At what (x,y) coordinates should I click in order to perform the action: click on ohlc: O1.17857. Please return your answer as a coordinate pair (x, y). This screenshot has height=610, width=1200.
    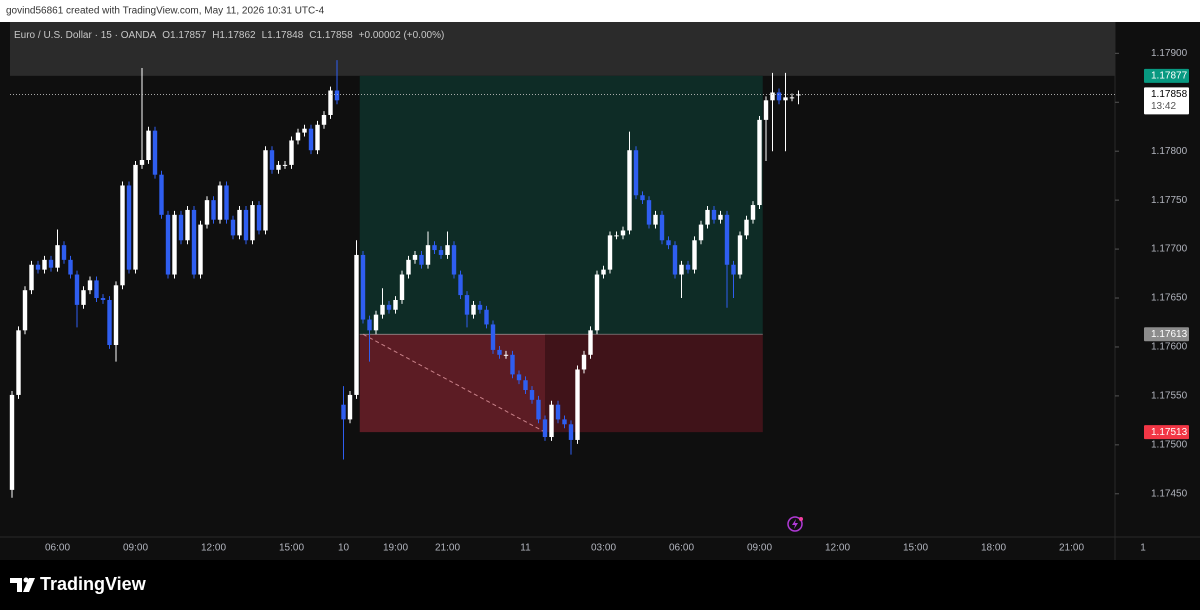
    Looking at the image, I should click on (184, 35).